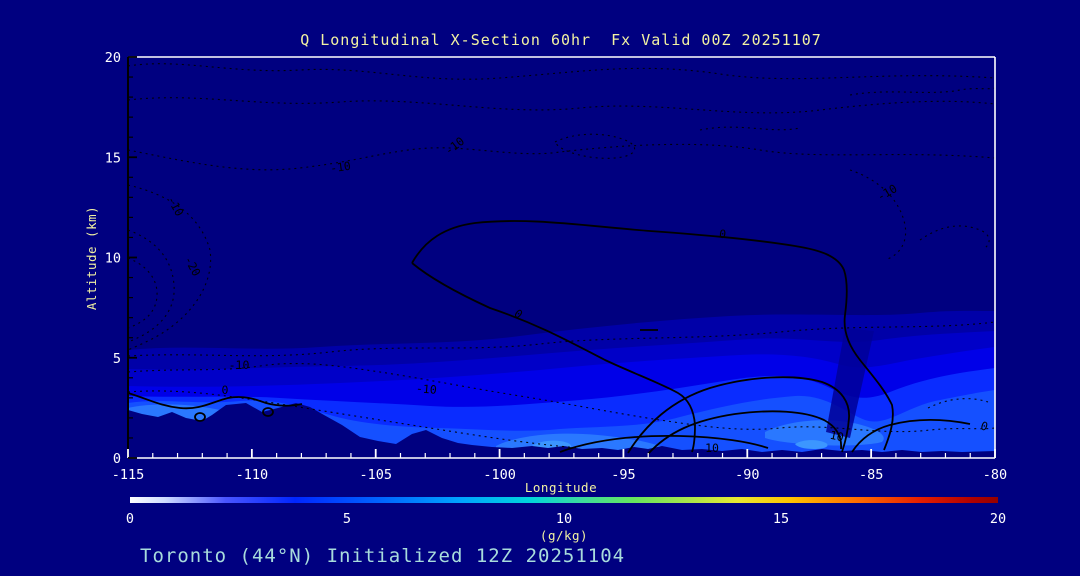 This screenshot has height=576, width=1080. I want to click on y-axis-ticks: 0 5 10 15 20, so click(121, 258).